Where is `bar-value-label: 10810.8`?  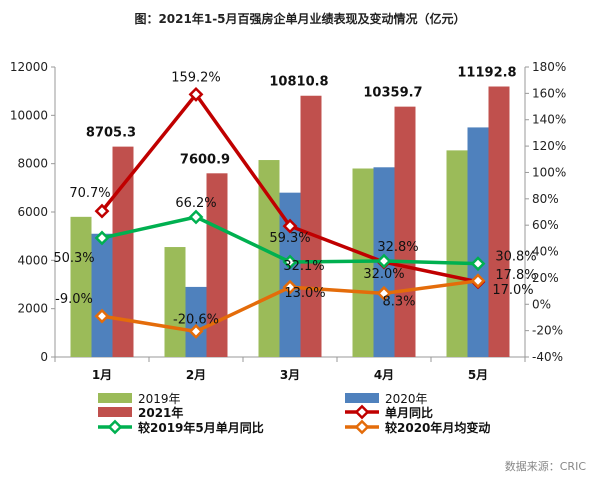 bar-value-label: 10810.8 is located at coordinates (298, 82).